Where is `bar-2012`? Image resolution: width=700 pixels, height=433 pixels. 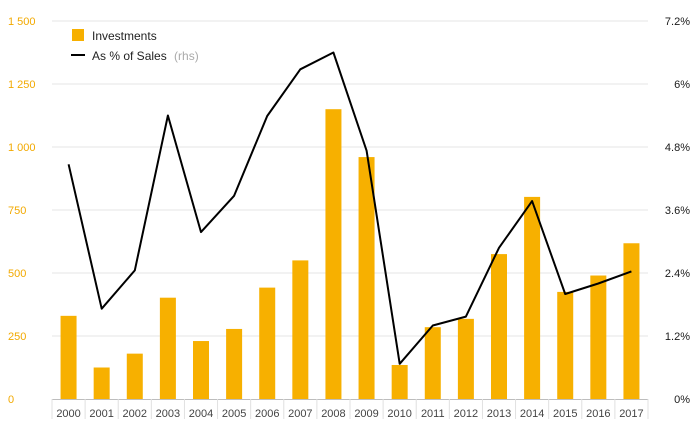 bar-2012 is located at coordinates (465, 358).